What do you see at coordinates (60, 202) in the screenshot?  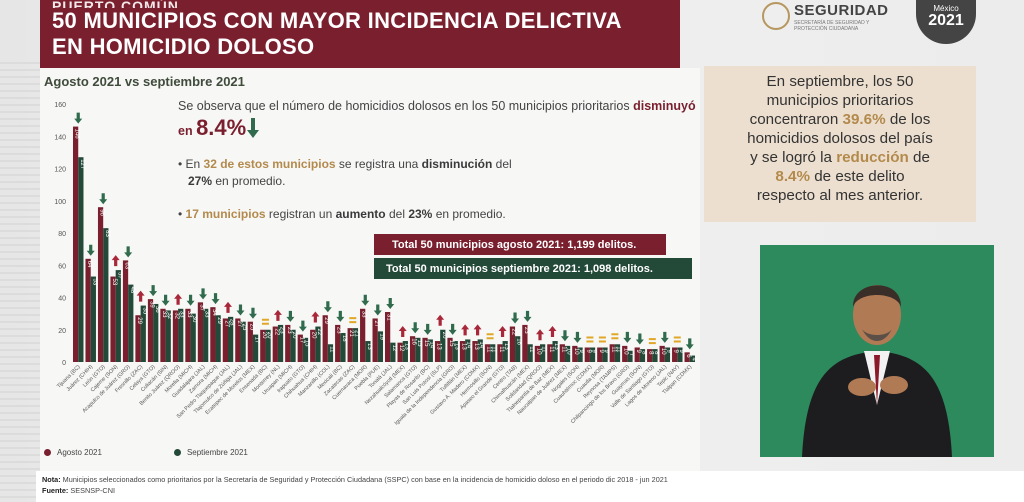 I see `y-tick-label: 100` at bounding box center [60, 202].